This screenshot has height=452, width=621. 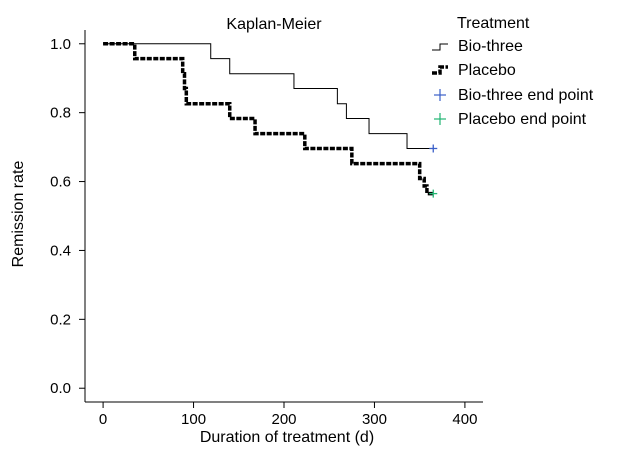 I want to click on legend-item-placebo-end-point: Placebo end point, so click(x=510, y=119).